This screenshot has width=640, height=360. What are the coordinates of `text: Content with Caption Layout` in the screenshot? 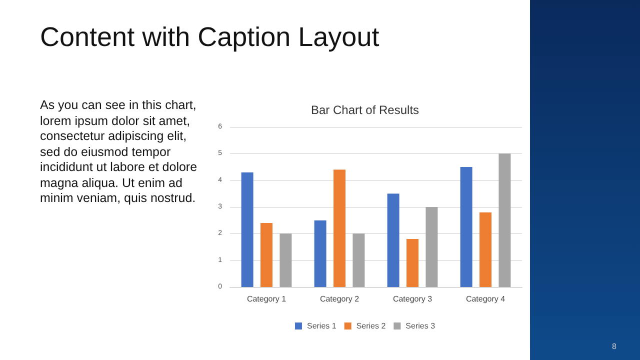 It's located at (210, 37).